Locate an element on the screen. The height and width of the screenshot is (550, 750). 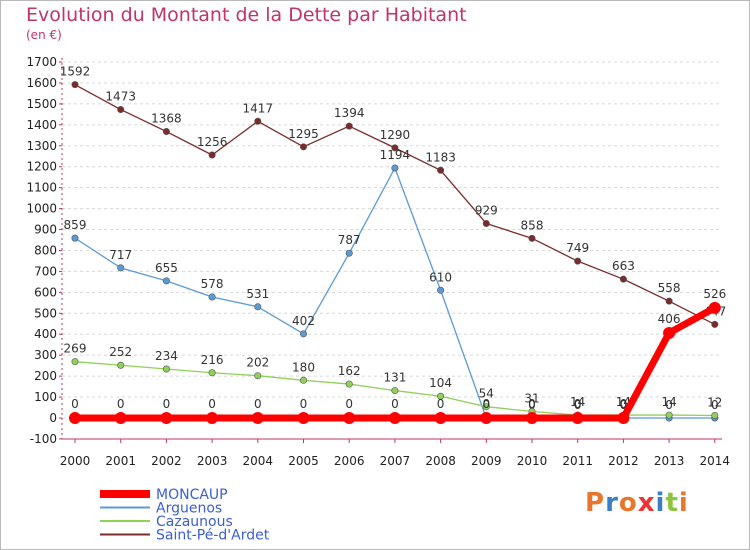
y-tick-label: 1200 is located at coordinates (41, 167).